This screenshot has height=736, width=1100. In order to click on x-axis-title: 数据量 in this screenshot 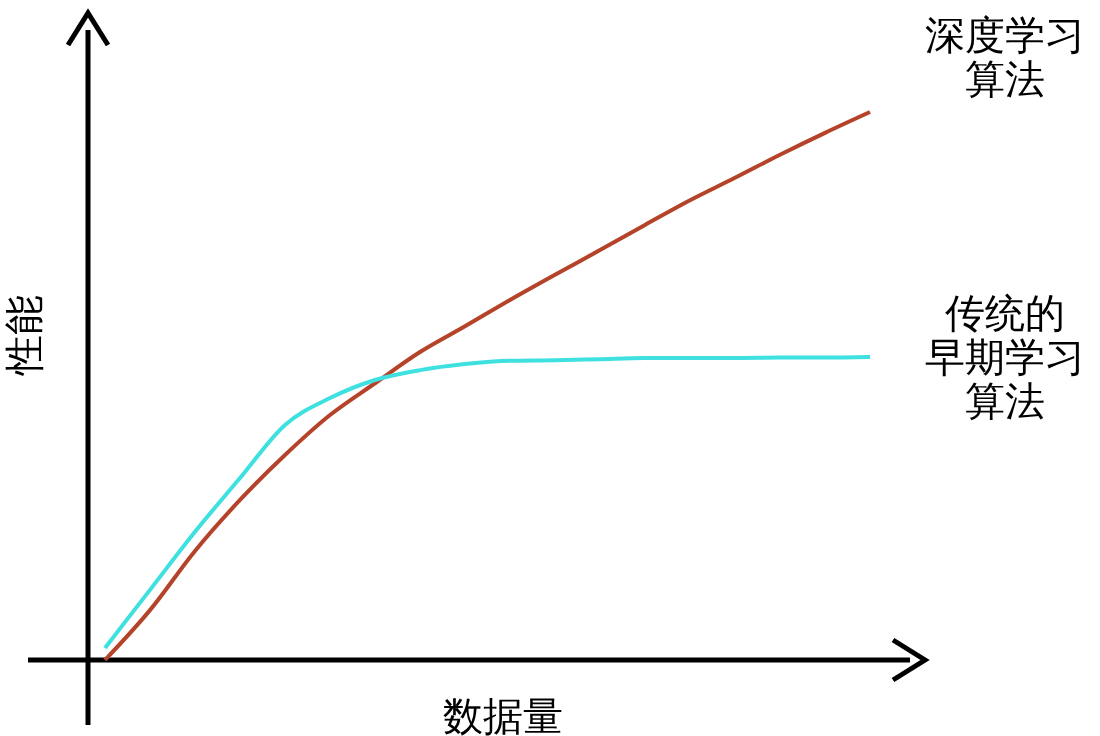, I will do `click(503, 714)`.